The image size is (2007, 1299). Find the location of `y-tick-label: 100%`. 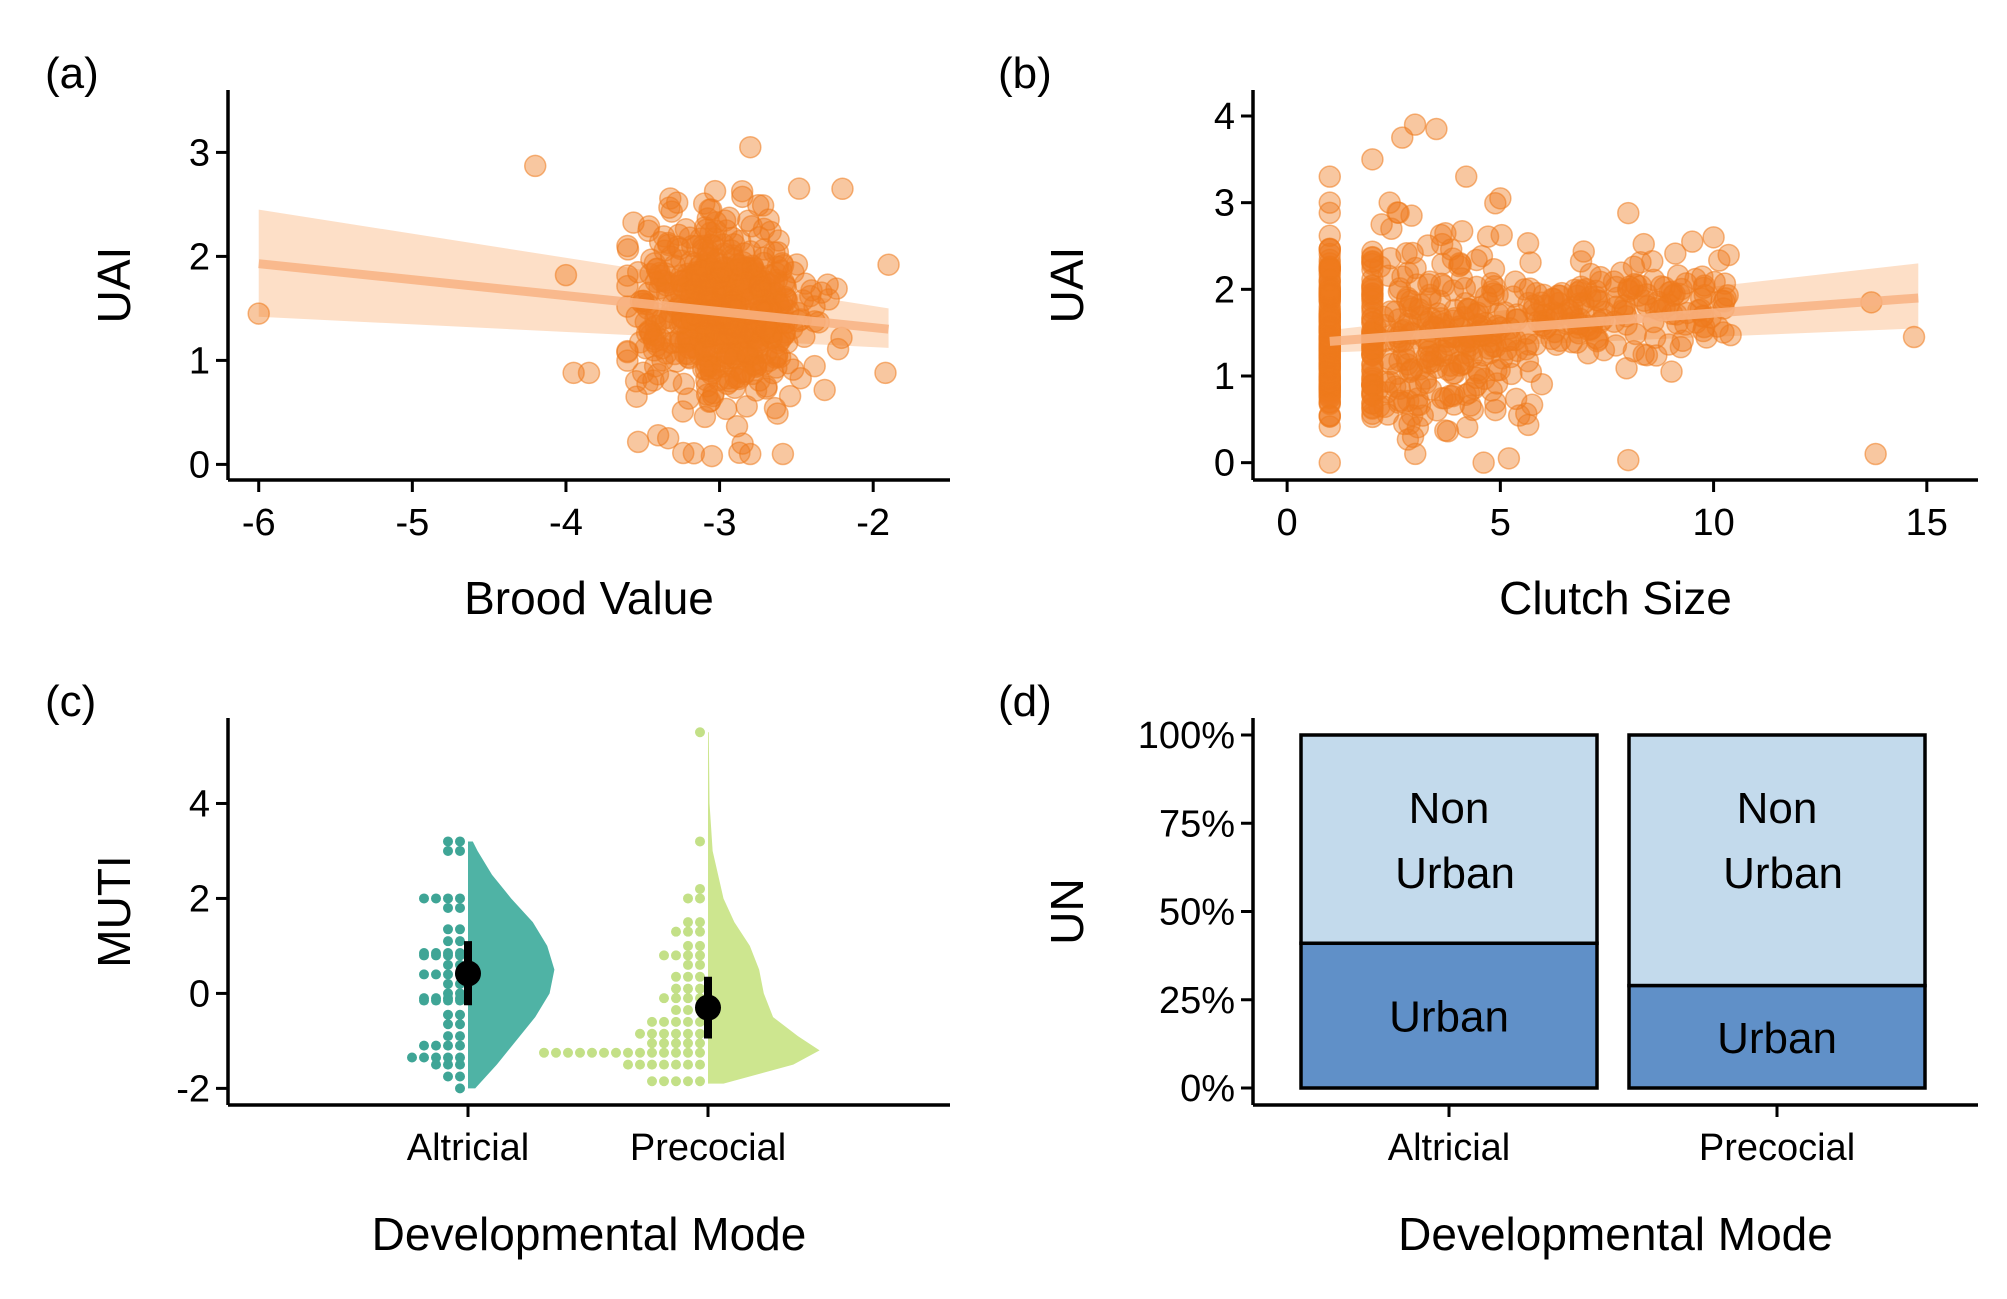

y-tick-label: 100% is located at coordinates (1186, 736).